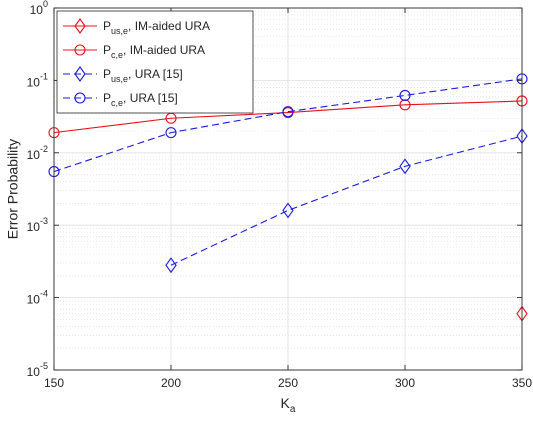  Describe the element at coordinates (37, 225) in the screenshot. I see `y-tick-label: 10⁻³` at that location.